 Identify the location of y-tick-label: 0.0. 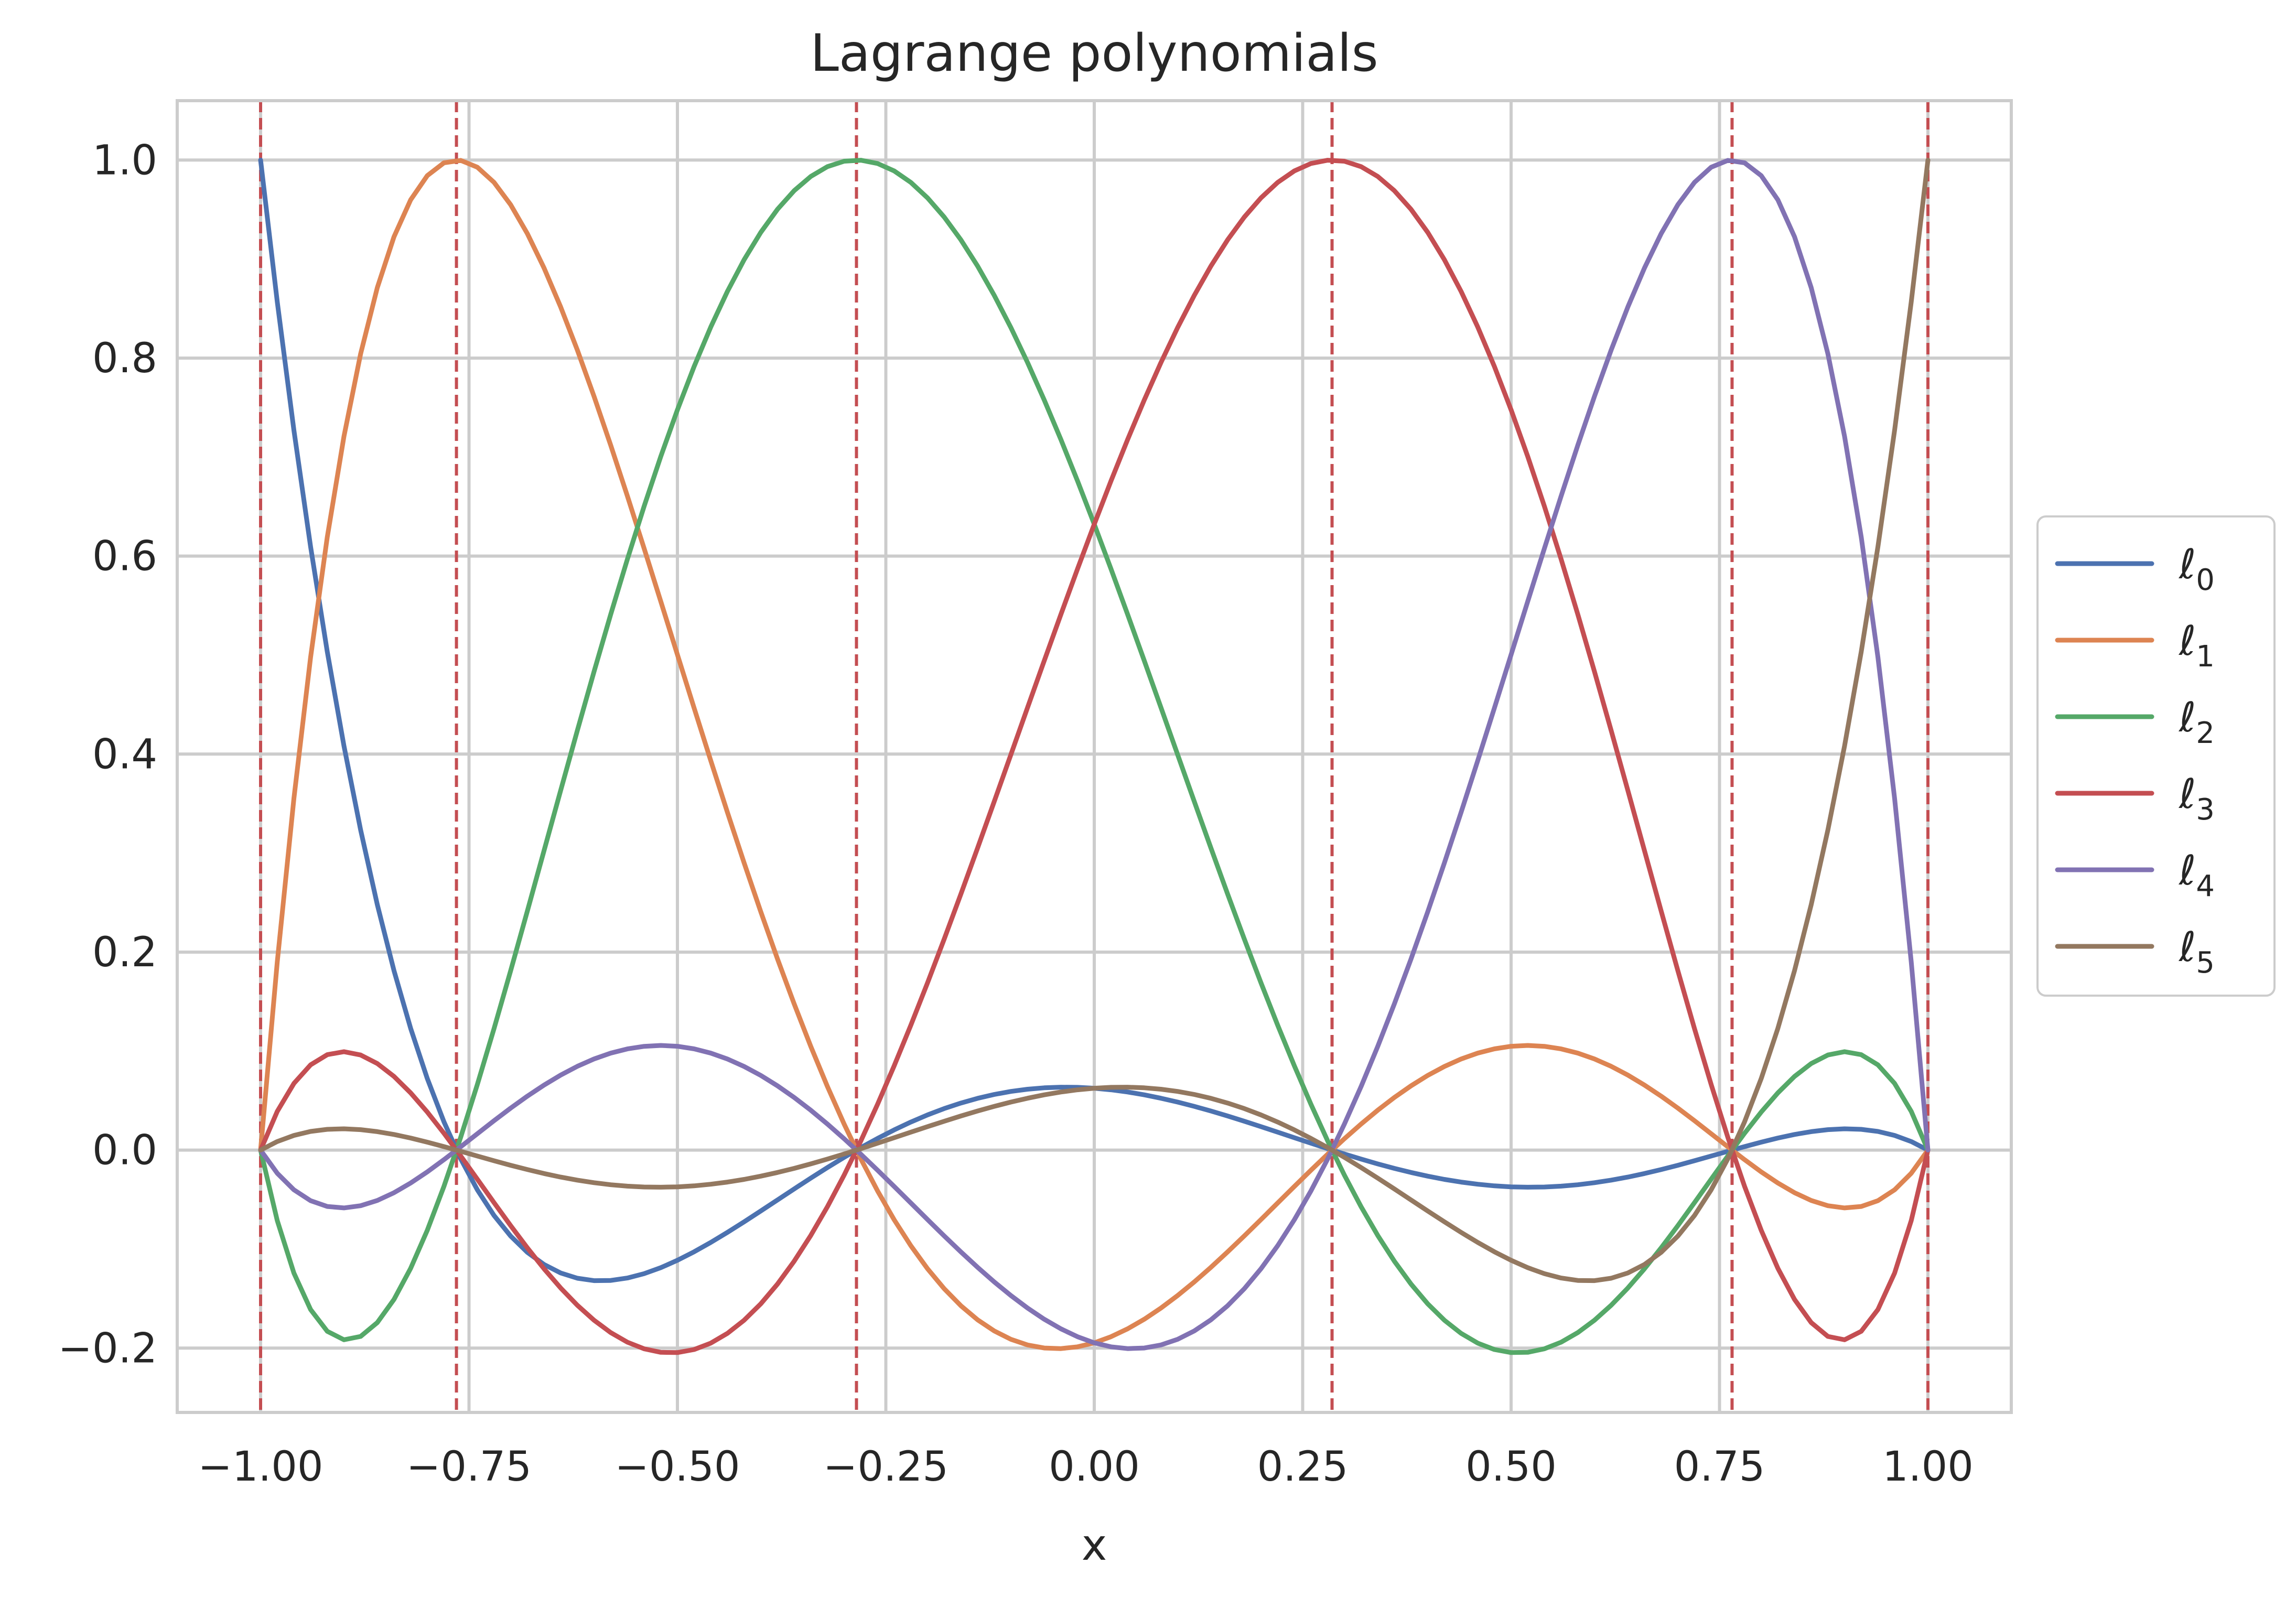
(124, 1150).